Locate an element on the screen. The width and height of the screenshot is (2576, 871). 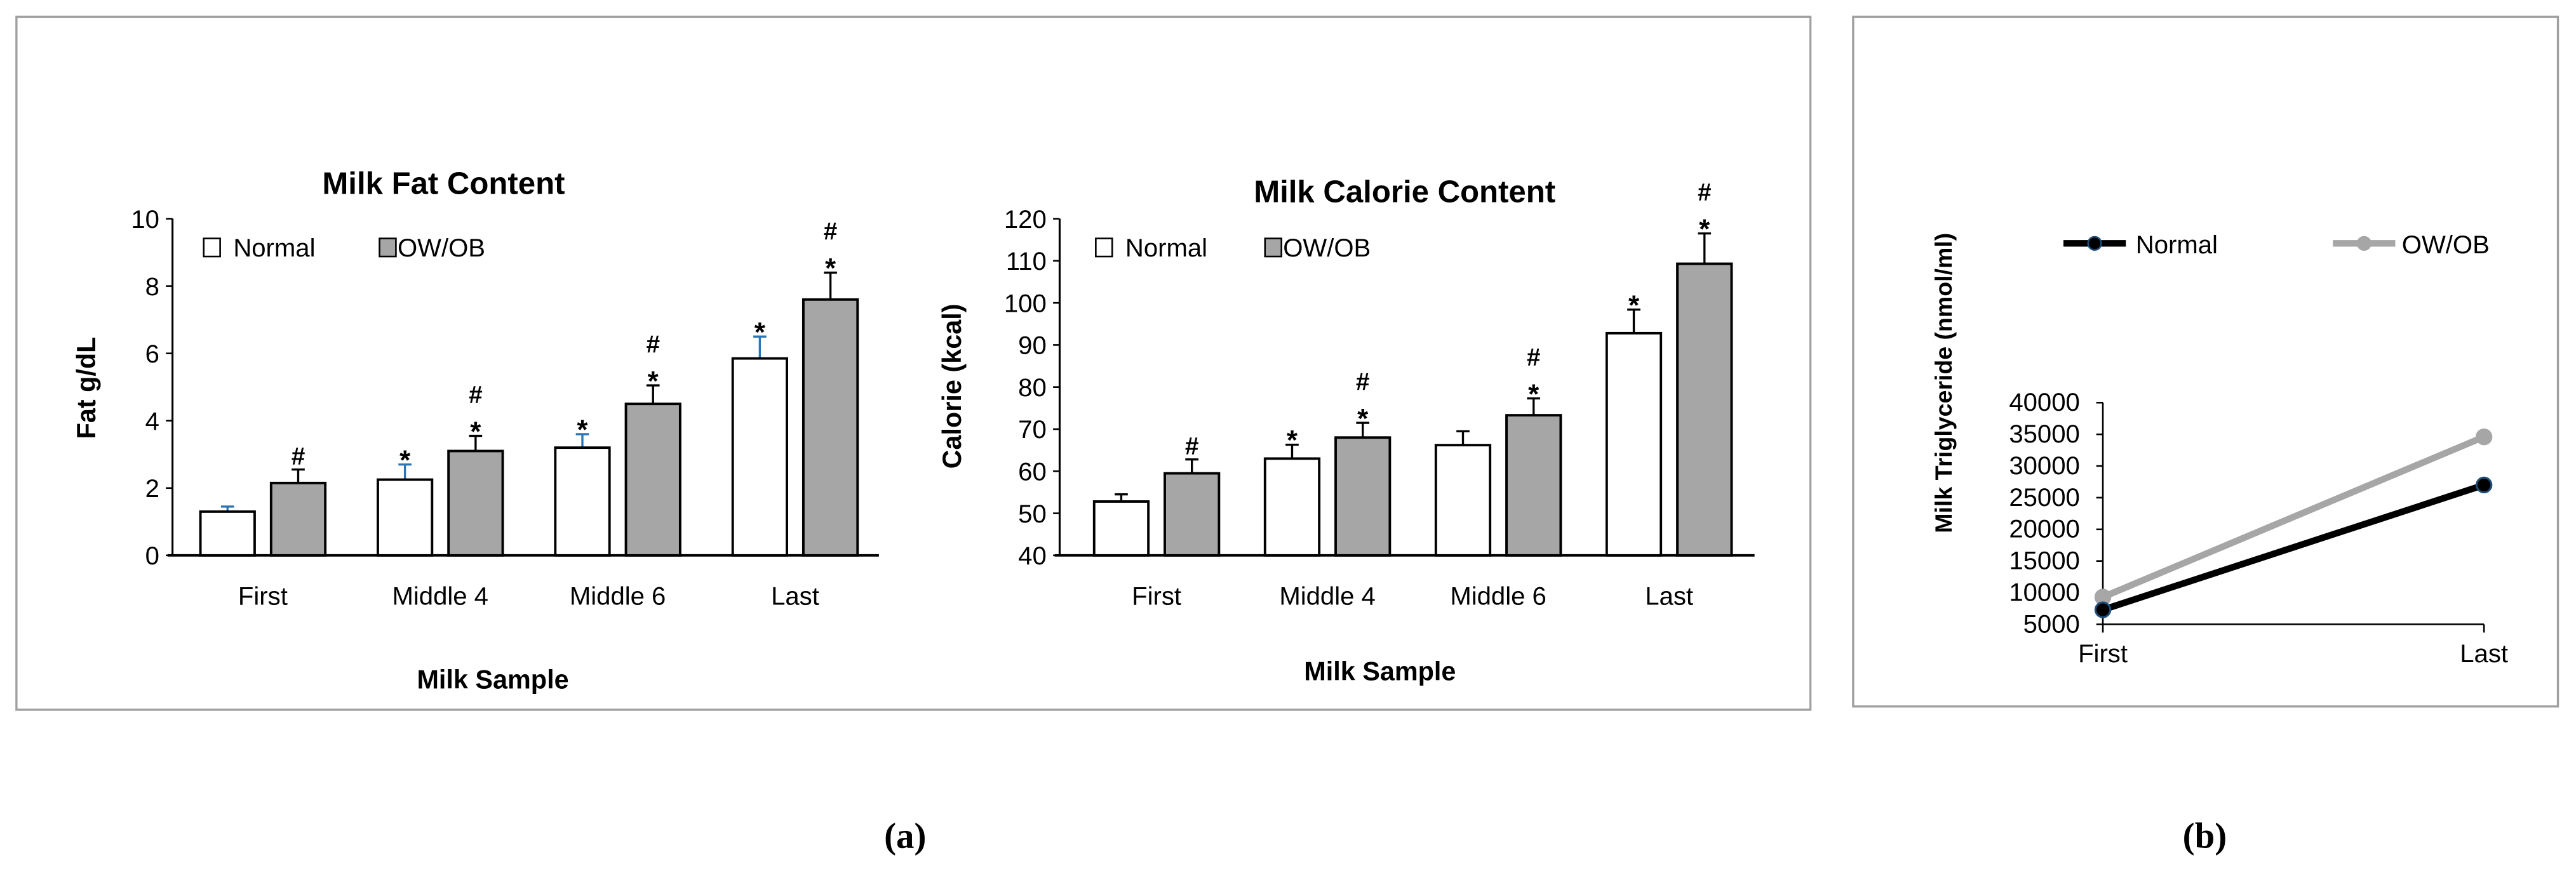
legend-label: Normal is located at coordinates (2177, 245).